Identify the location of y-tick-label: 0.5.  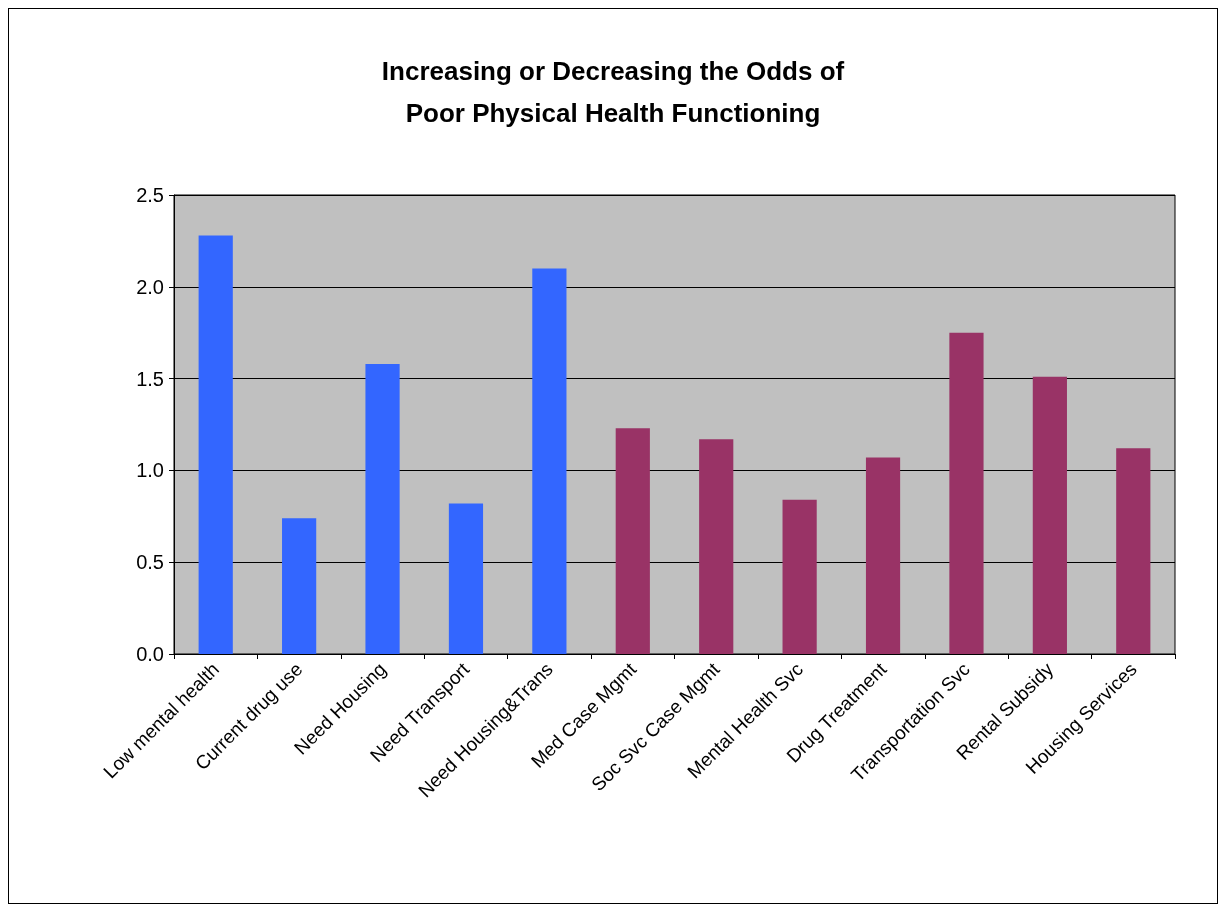
(150, 562).